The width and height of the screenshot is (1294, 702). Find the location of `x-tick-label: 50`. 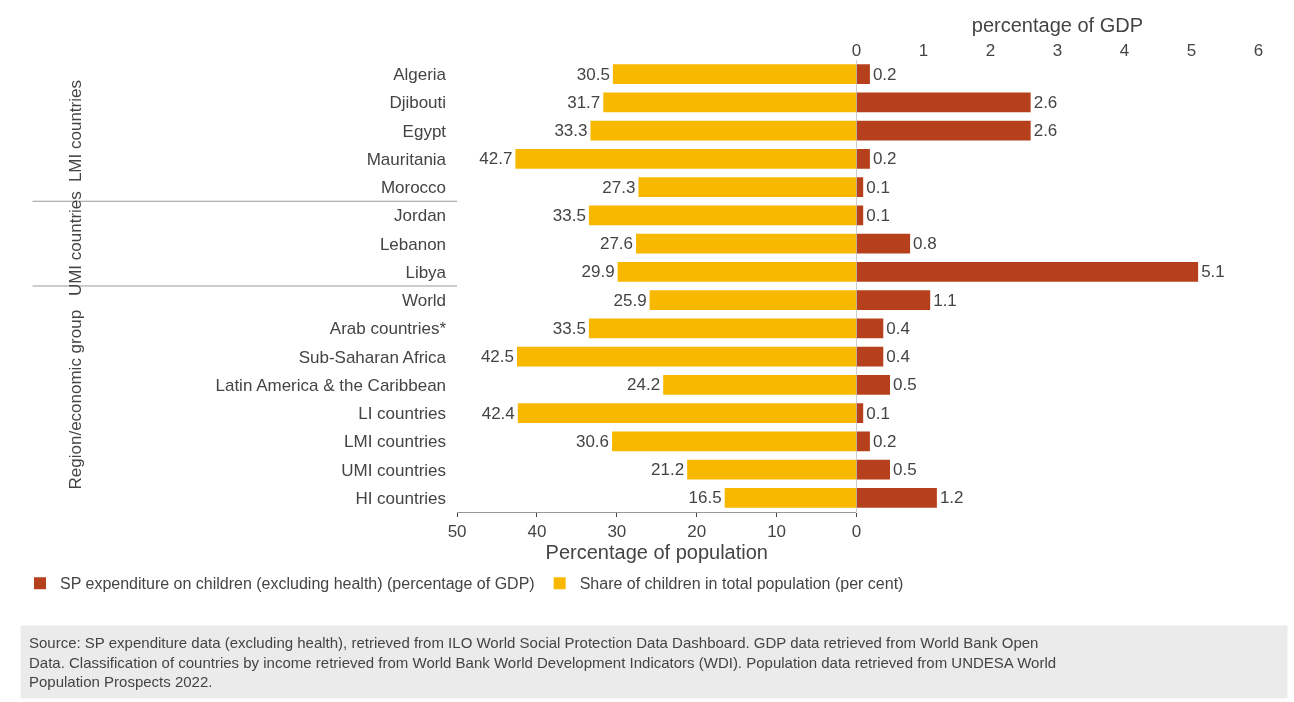

x-tick-label: 50 is located at coordinates (457, 532).